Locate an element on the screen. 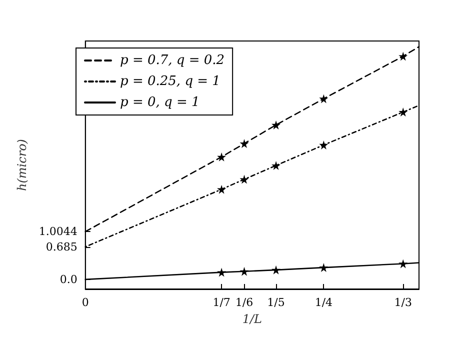 This screenshot has width=474, height=338. x-tick-label: 1/7 is located at coordinates (221, 302).